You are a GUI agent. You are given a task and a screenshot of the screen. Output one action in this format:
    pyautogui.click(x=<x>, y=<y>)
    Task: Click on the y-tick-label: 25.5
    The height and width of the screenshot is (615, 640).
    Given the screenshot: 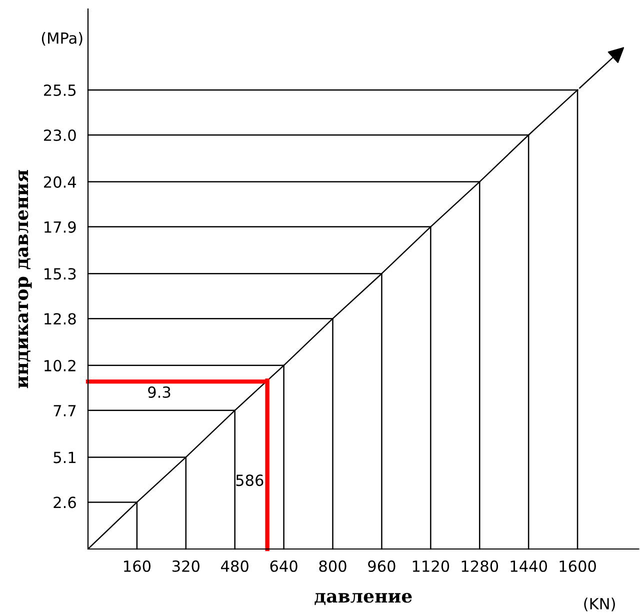 What is the action you would take?
    pyautogui.click(x=60, y=90)
    